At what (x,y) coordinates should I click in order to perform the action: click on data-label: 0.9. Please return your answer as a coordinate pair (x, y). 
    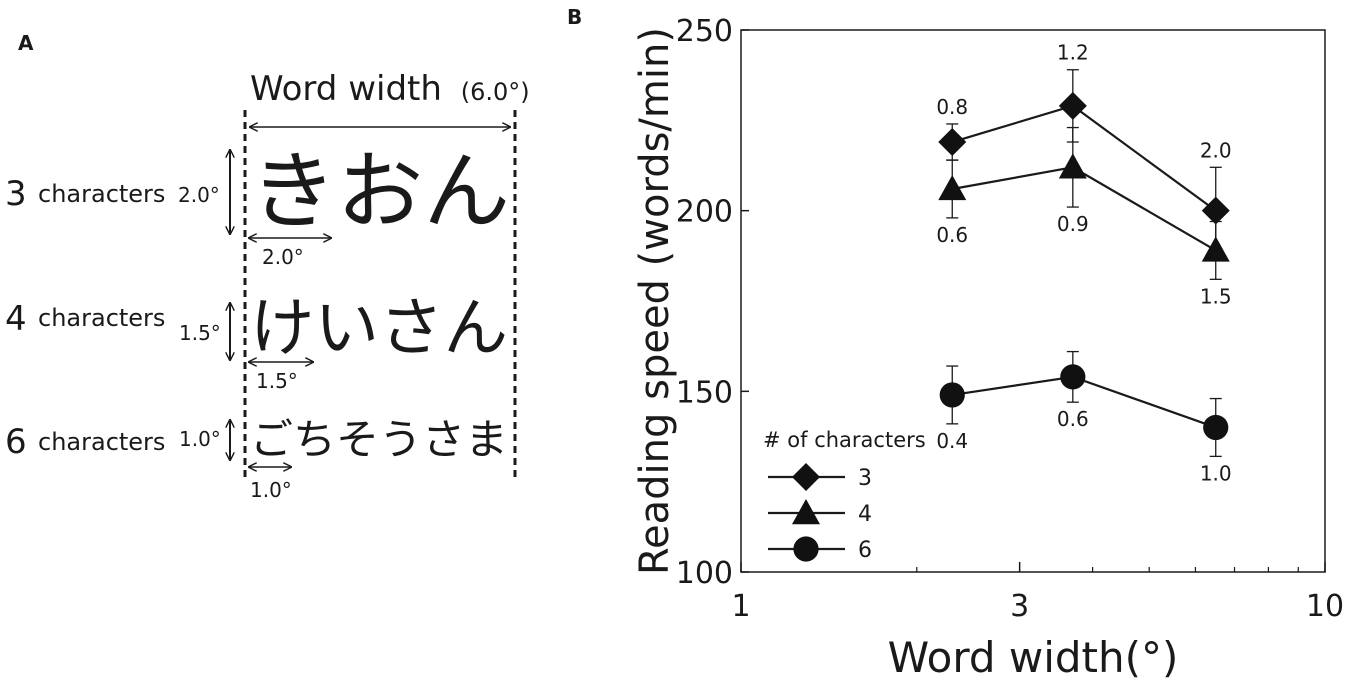
    Looking at the image, I should click on (1073, 224).